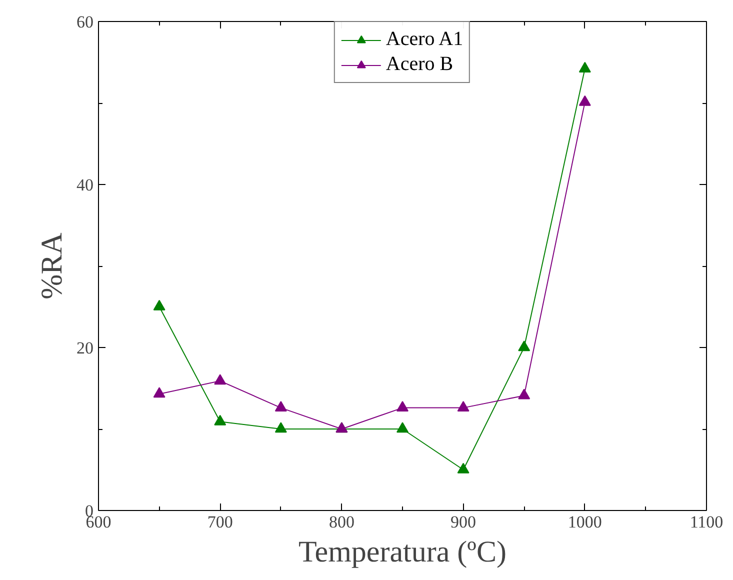 The height and width of the screenshot is (580, 733). Describe the element at coordinates (463, 522) in the screenshot. I see `x-tick-label: 900` at that location.